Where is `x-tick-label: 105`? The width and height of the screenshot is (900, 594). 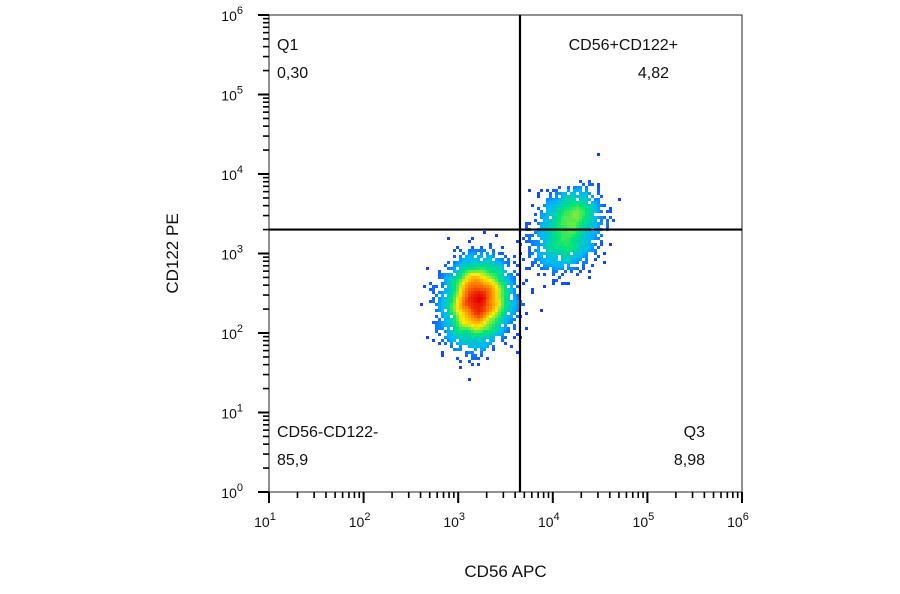 x-tick-label: 105 is located at coordinates (644, 520).